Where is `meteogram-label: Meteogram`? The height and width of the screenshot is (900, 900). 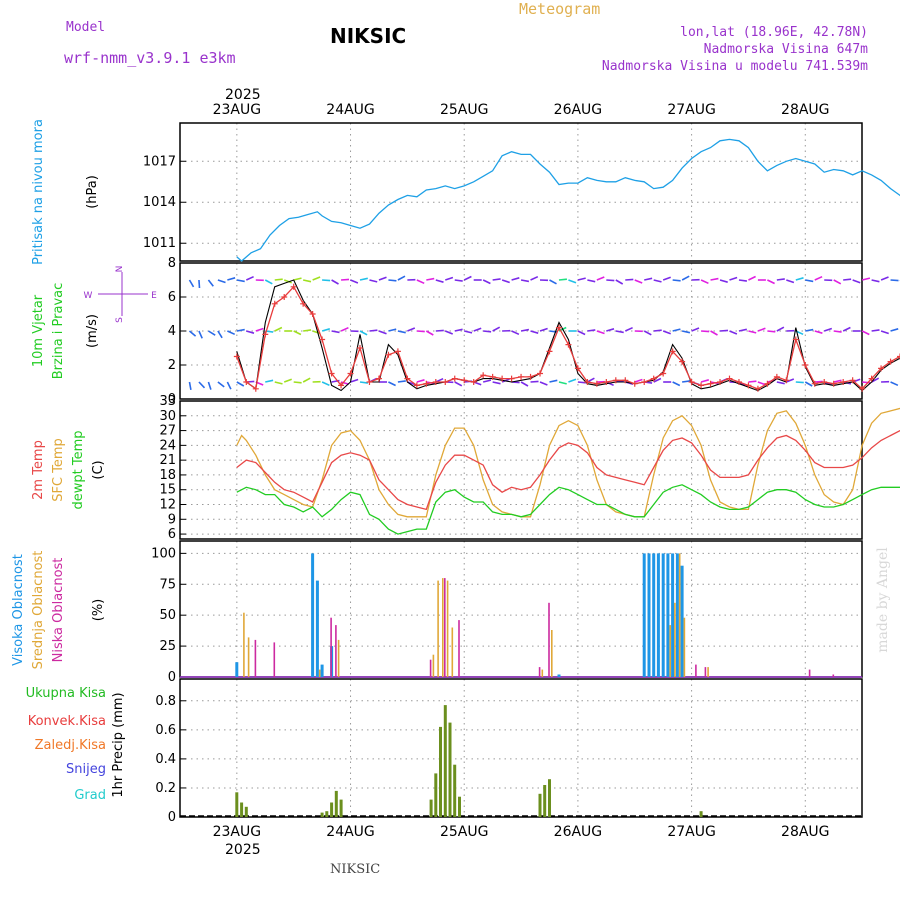 meteogram-label: Meteogram is located at coordinates (560, 9).